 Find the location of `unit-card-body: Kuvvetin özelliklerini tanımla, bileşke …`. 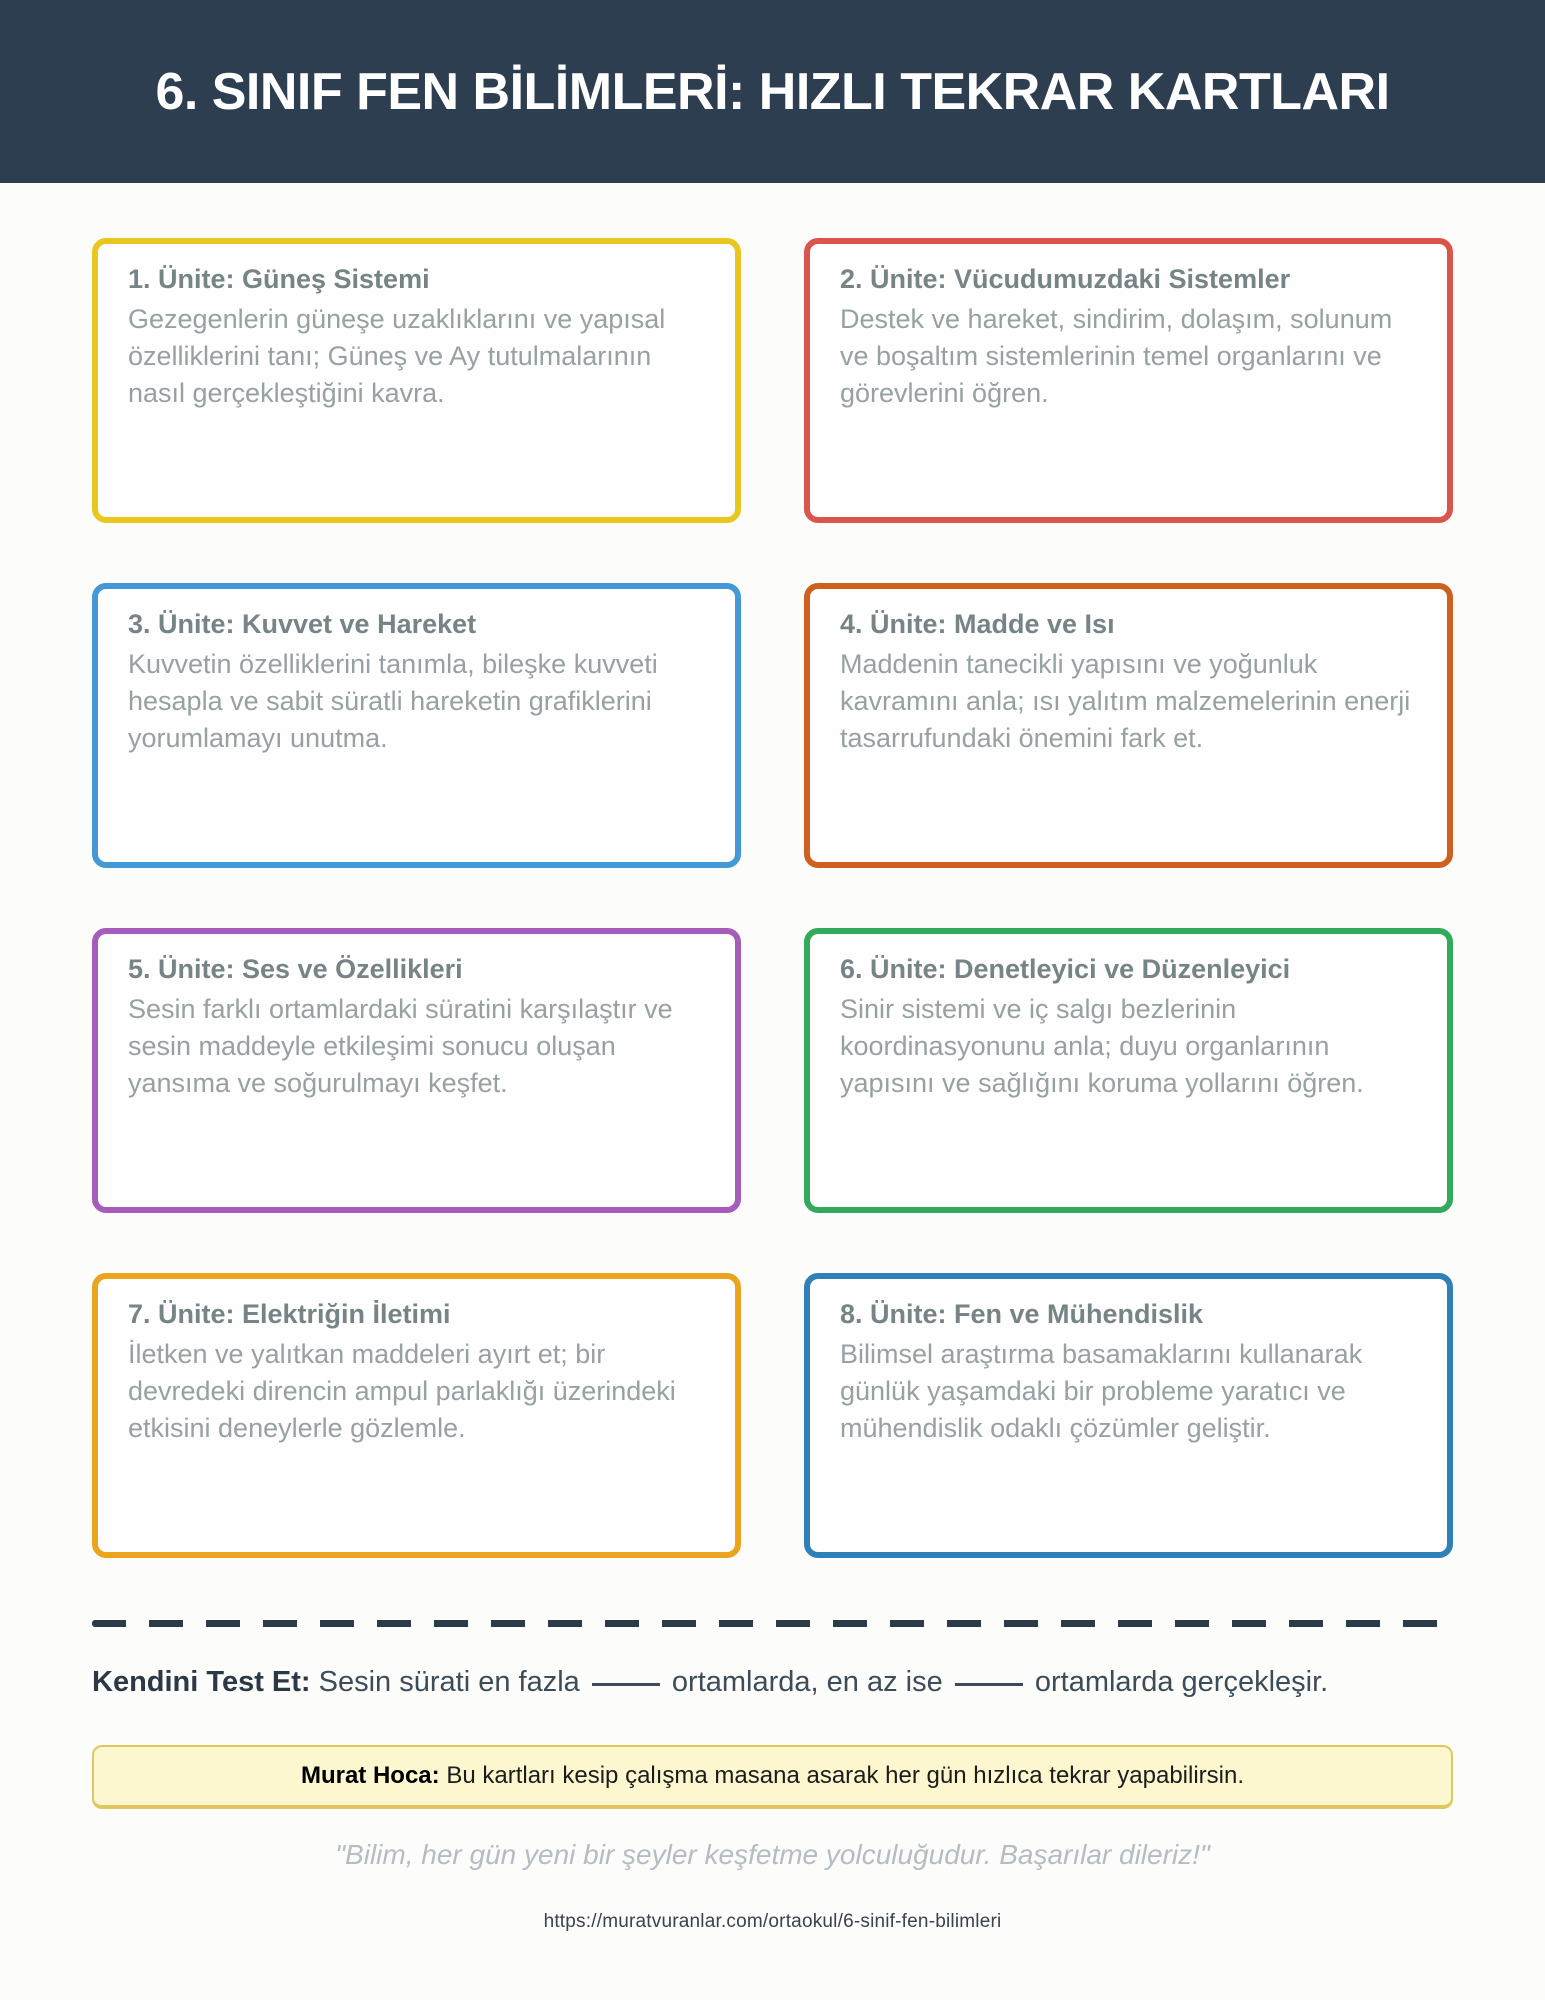

unit-card-body: Kuvvetin özelliklerini tanımla, bileşke … is located at coordinates (393, 701).